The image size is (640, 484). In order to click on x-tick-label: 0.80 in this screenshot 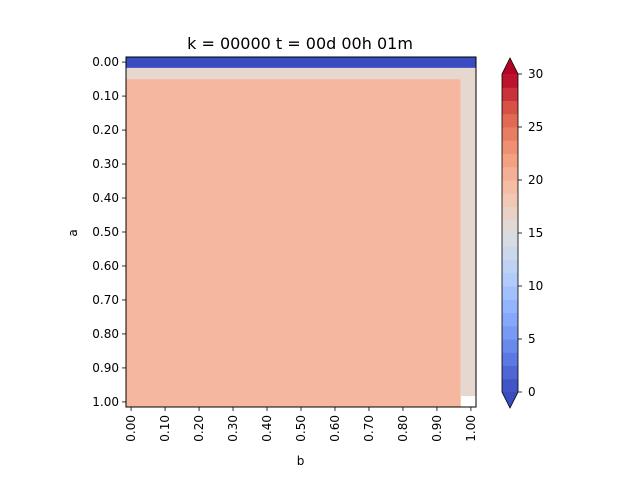, I will do `click(403, 428)`.